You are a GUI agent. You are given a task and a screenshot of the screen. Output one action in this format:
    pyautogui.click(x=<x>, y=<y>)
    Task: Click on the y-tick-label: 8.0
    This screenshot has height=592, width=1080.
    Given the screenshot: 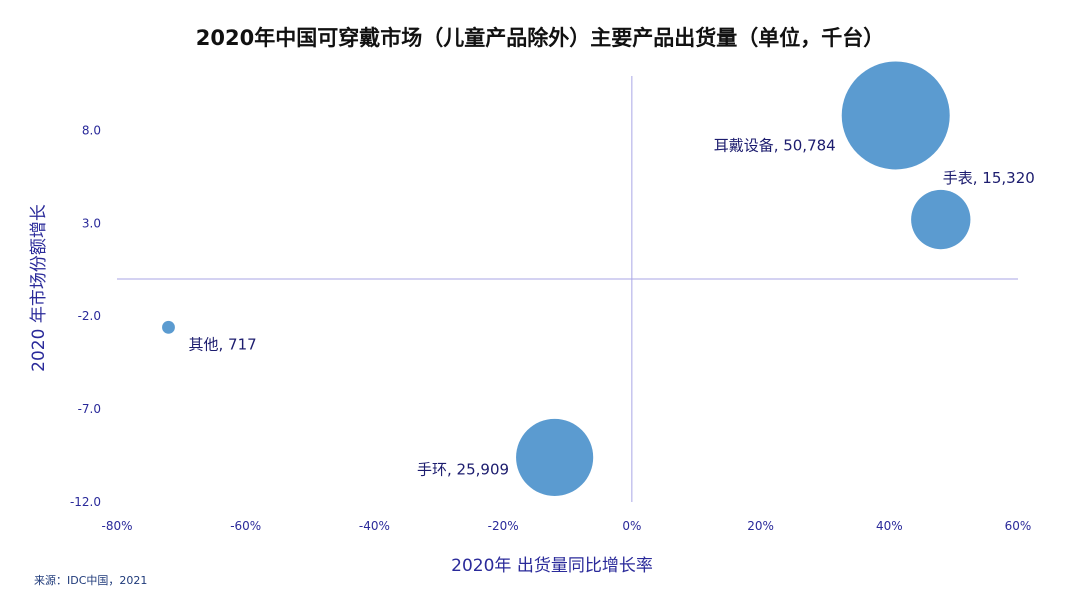 What is the action you would take?
    pyautogui.click(x=91, y=130)
    